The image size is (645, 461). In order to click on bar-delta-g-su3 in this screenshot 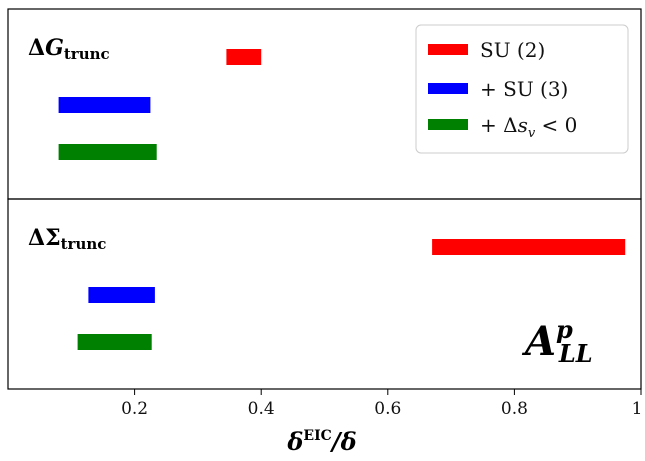, I will do `click(104, 105)`.